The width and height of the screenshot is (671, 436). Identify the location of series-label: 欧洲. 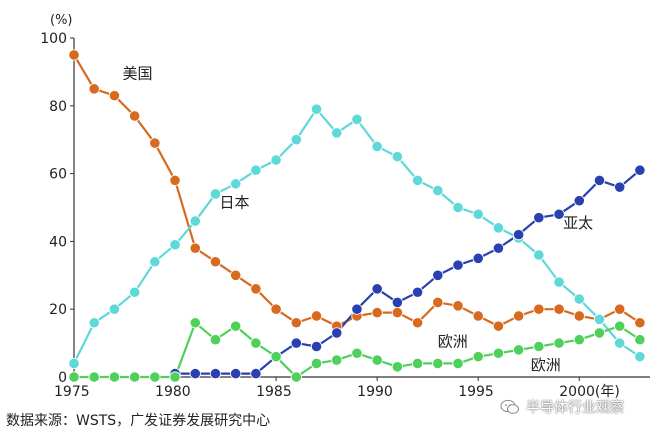
(546, 365).